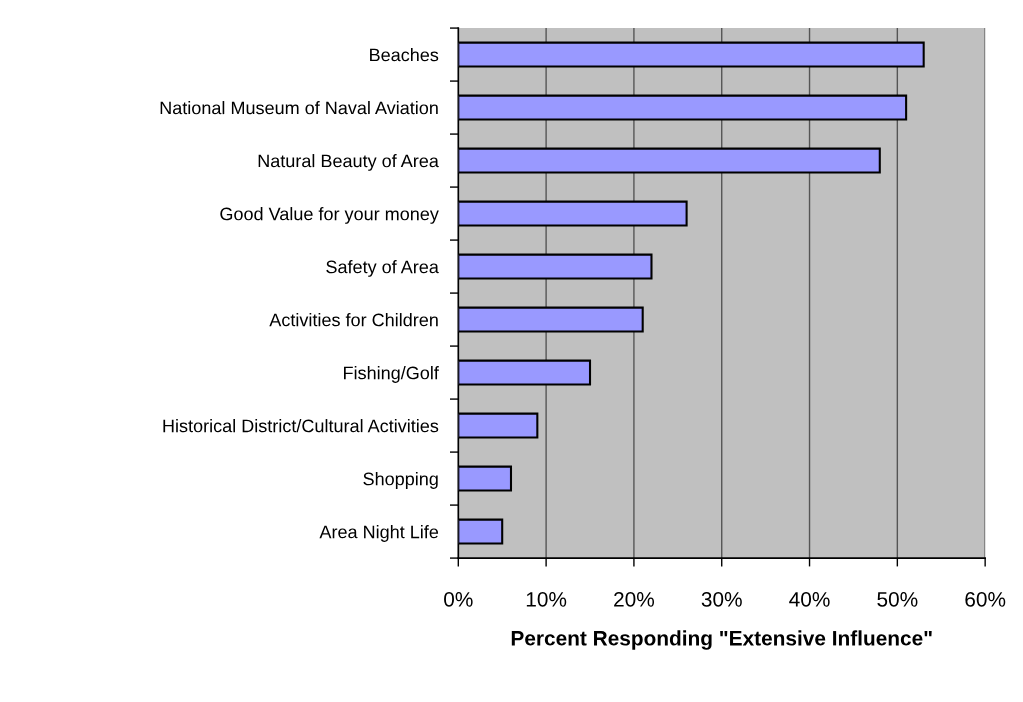  What do you see at coordinates (348, 162) in the screenshot?
I see `y-tick-label: Natural Beauty of Area` at bounding box center [348, 162].